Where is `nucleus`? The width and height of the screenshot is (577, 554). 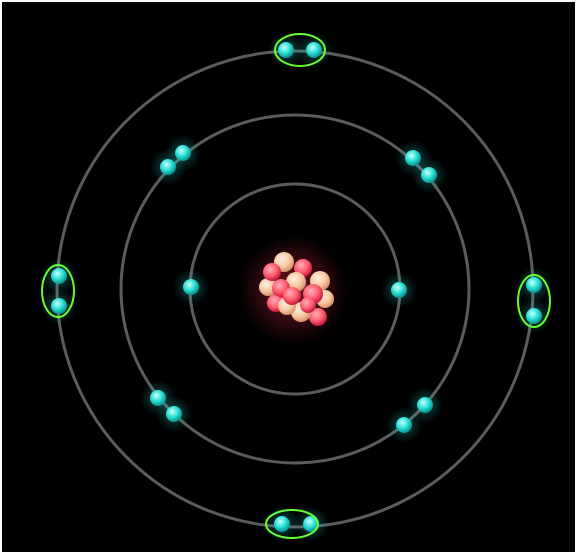
nucleus is located at coordinates (293, 290).